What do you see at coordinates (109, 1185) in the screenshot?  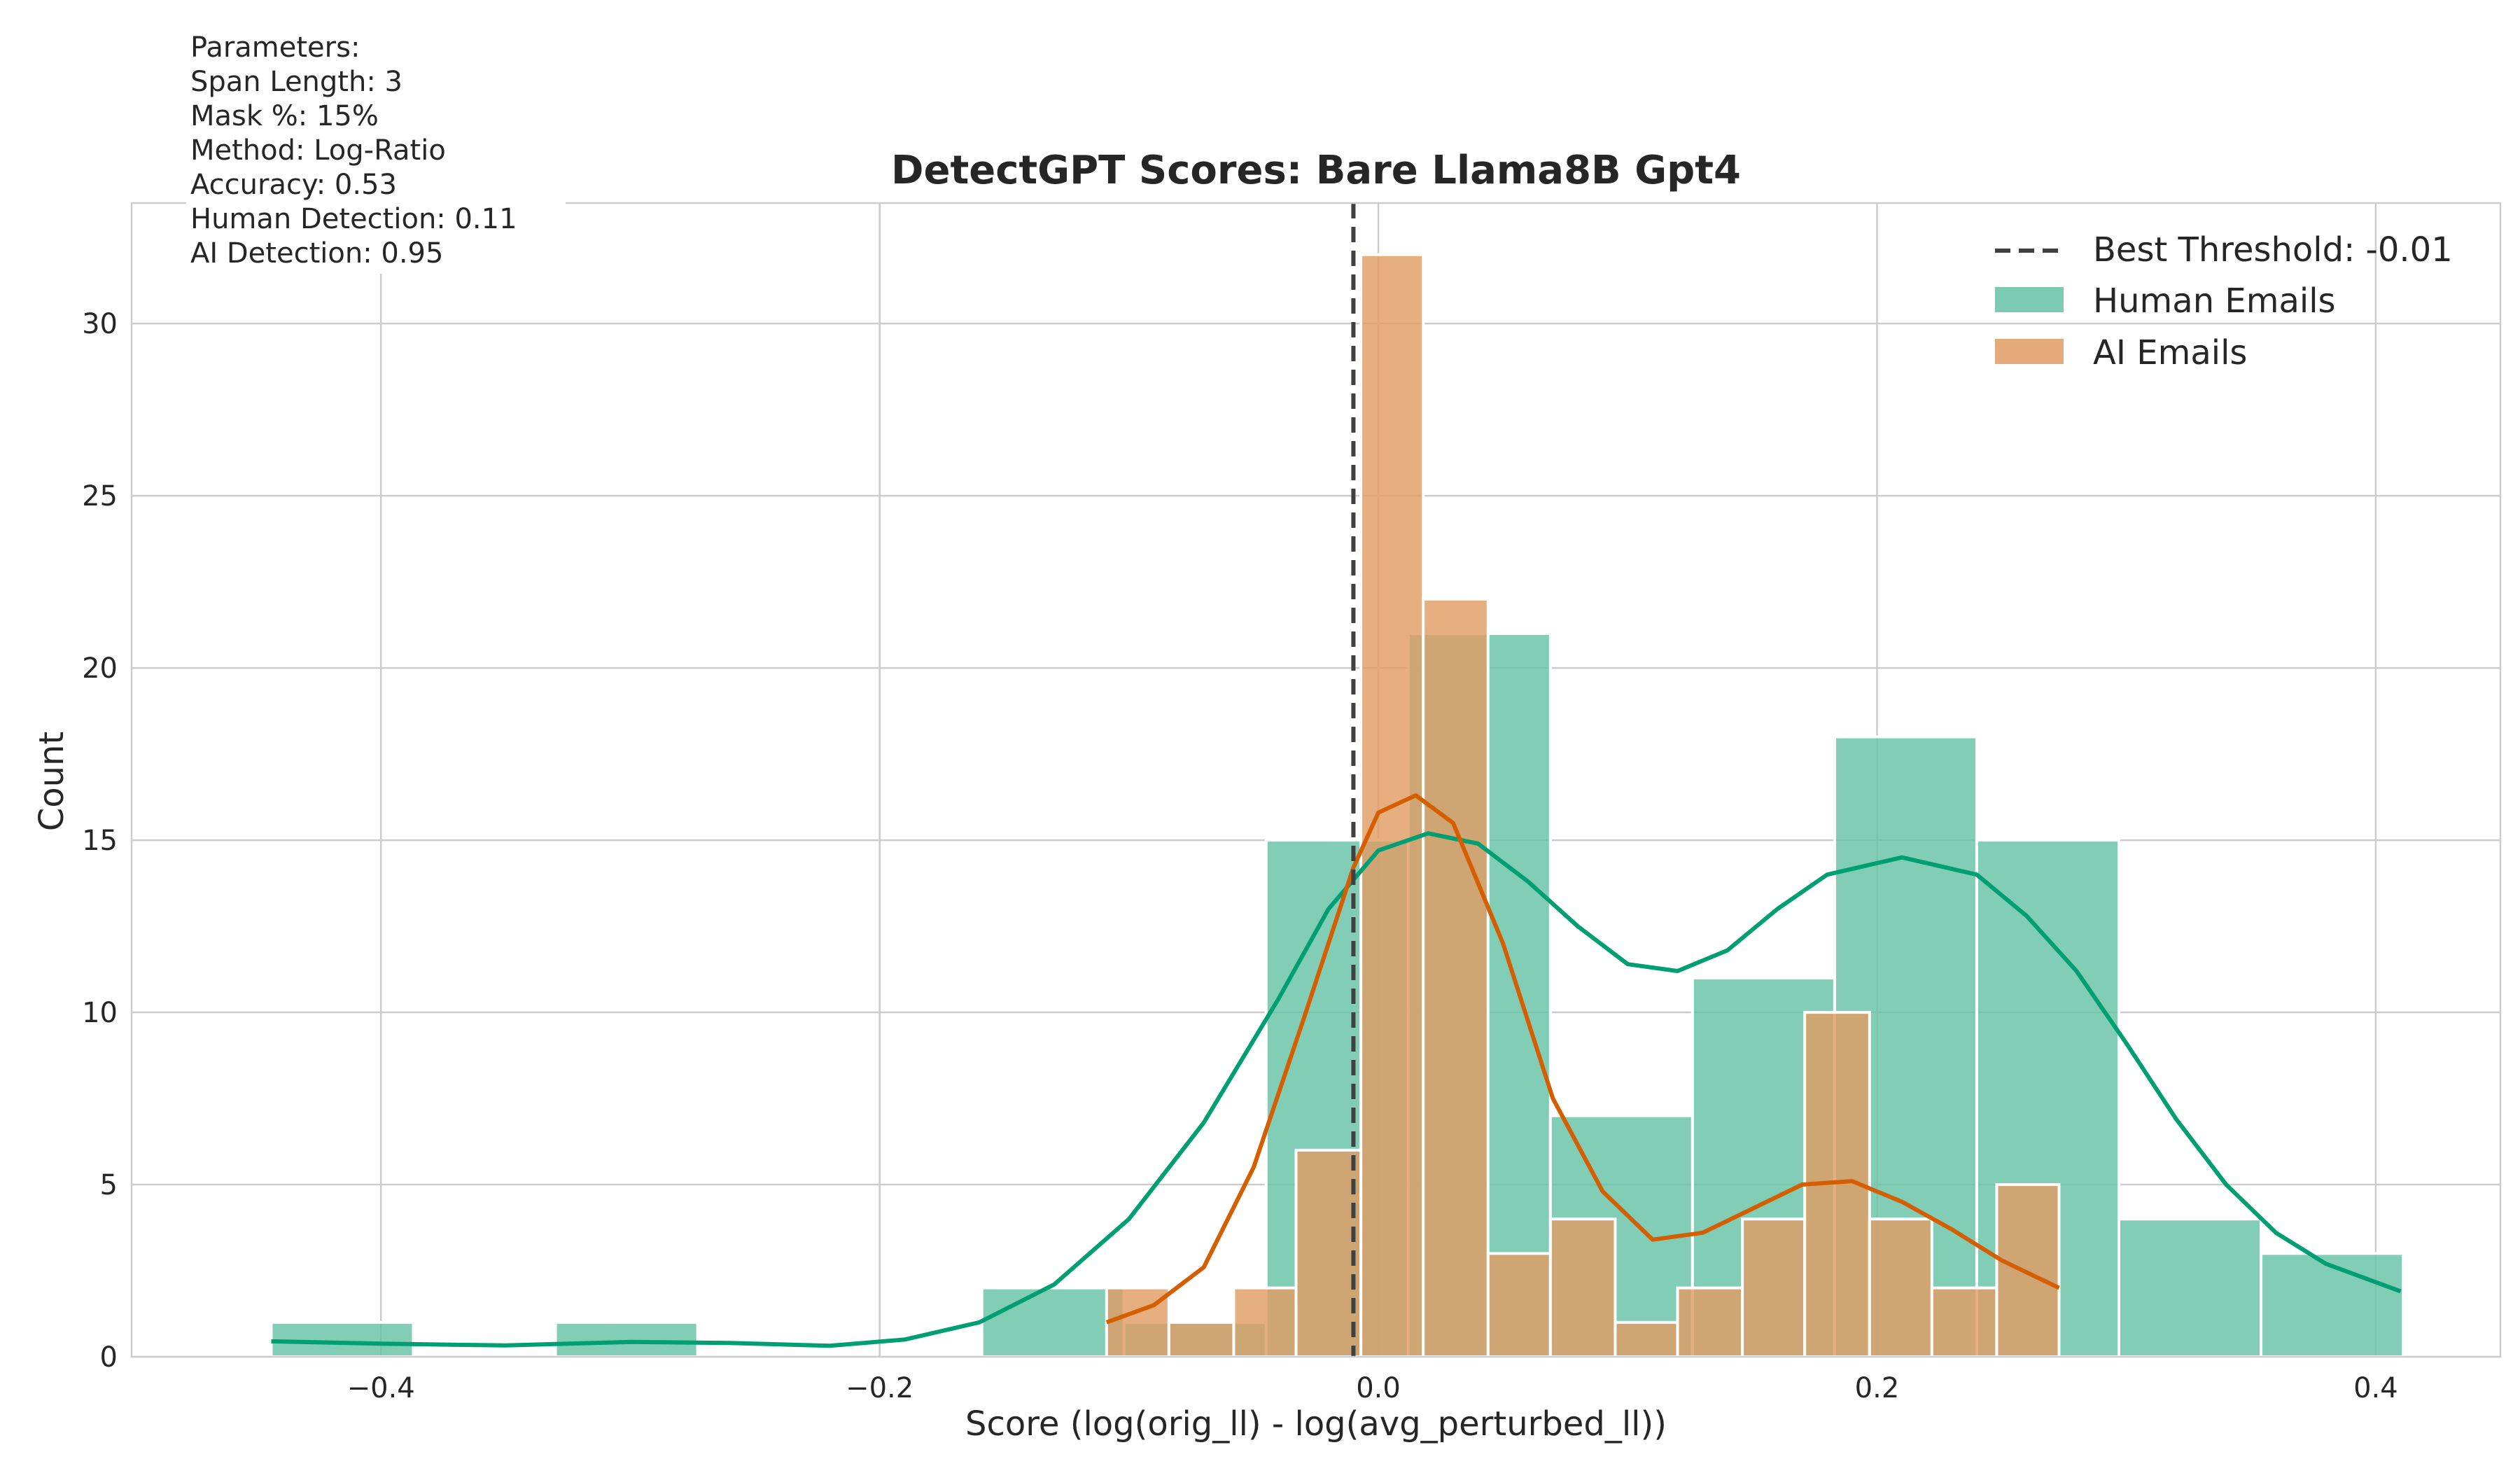 I see `y-tick-label: 5` at bounding box center [109, 1185].